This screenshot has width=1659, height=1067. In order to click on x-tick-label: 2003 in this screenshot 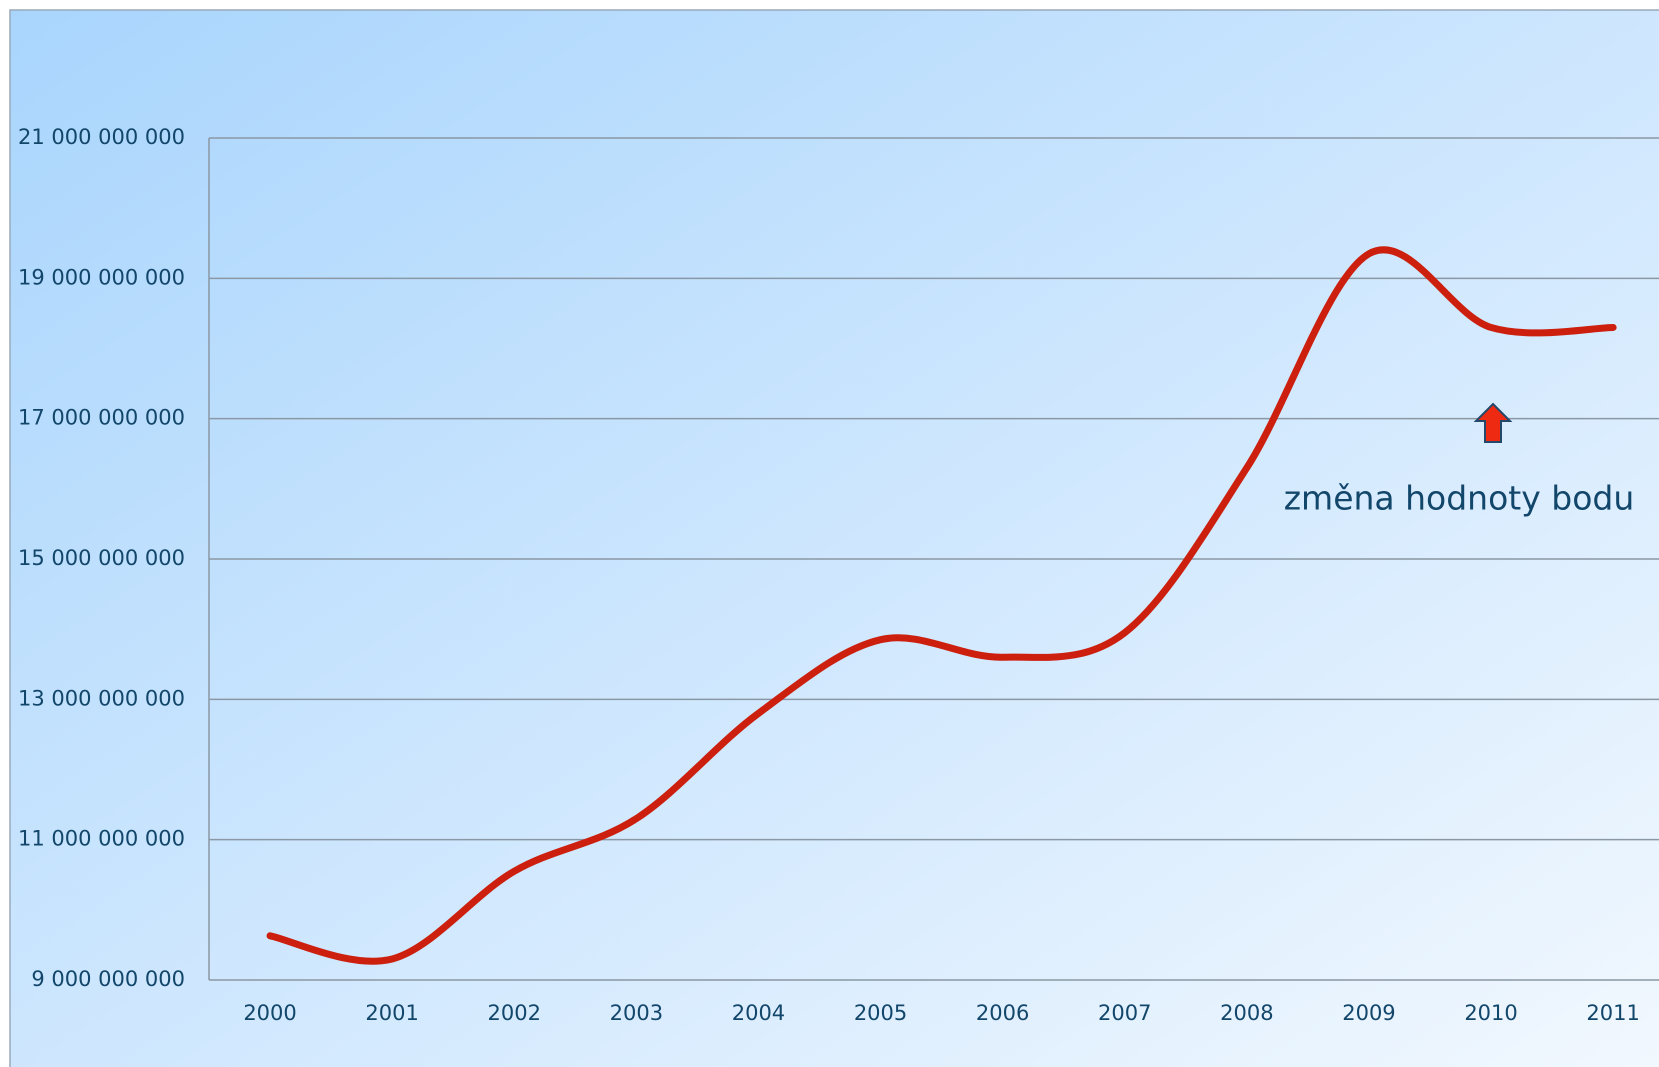, I will do `click(636, 1013)`.